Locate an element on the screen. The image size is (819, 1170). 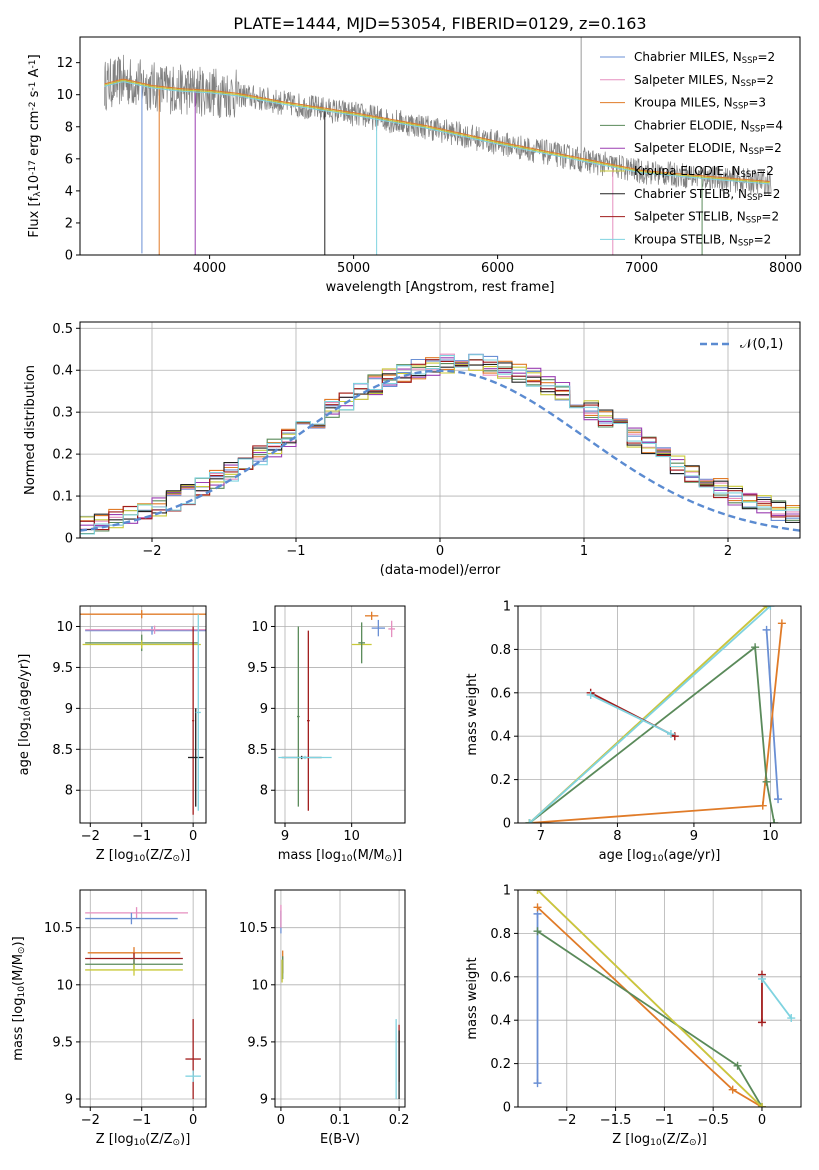
x-tick-label: −1.5 is located at coordinates (616, 1120).